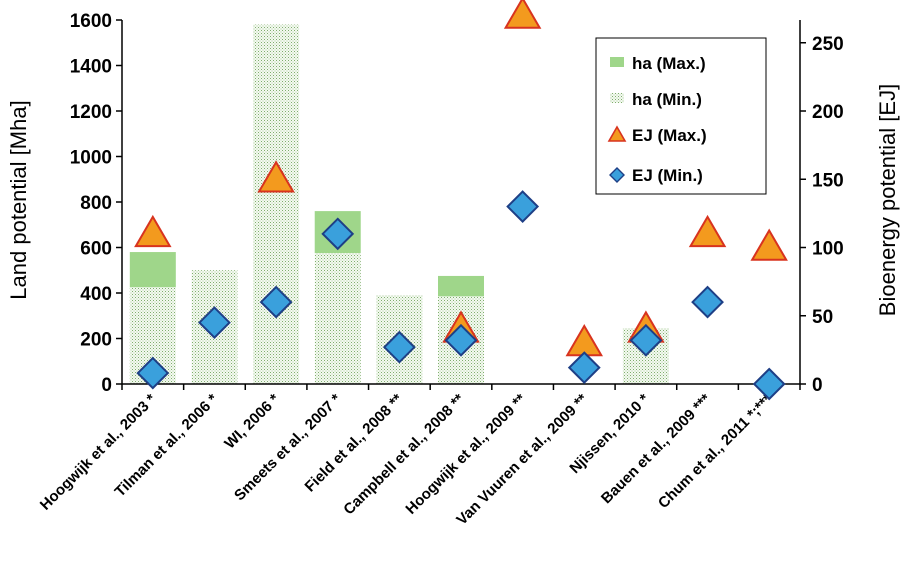 The height and width of the screenshot is (569, 909). Describe the element at coordinates (91, 158) in the screenshot. I see `y-tick-label: 1000` at that location.